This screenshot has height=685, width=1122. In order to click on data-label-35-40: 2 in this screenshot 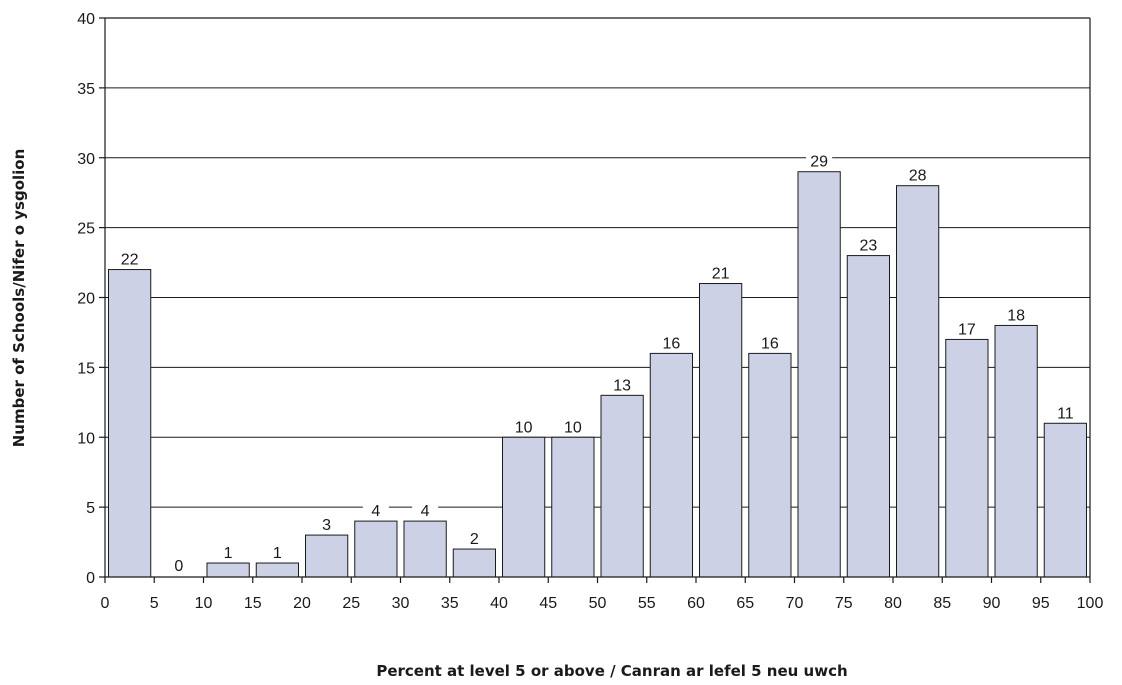, I will do `click(474, 539)`.